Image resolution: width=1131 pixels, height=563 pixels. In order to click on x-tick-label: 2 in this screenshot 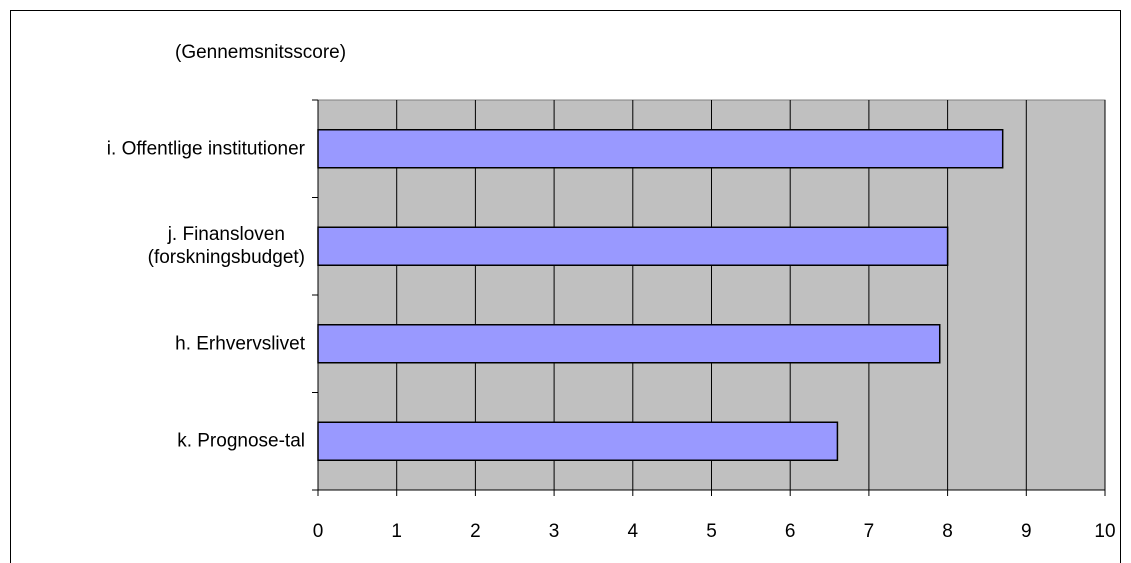, I will do `click(475, 531)`.